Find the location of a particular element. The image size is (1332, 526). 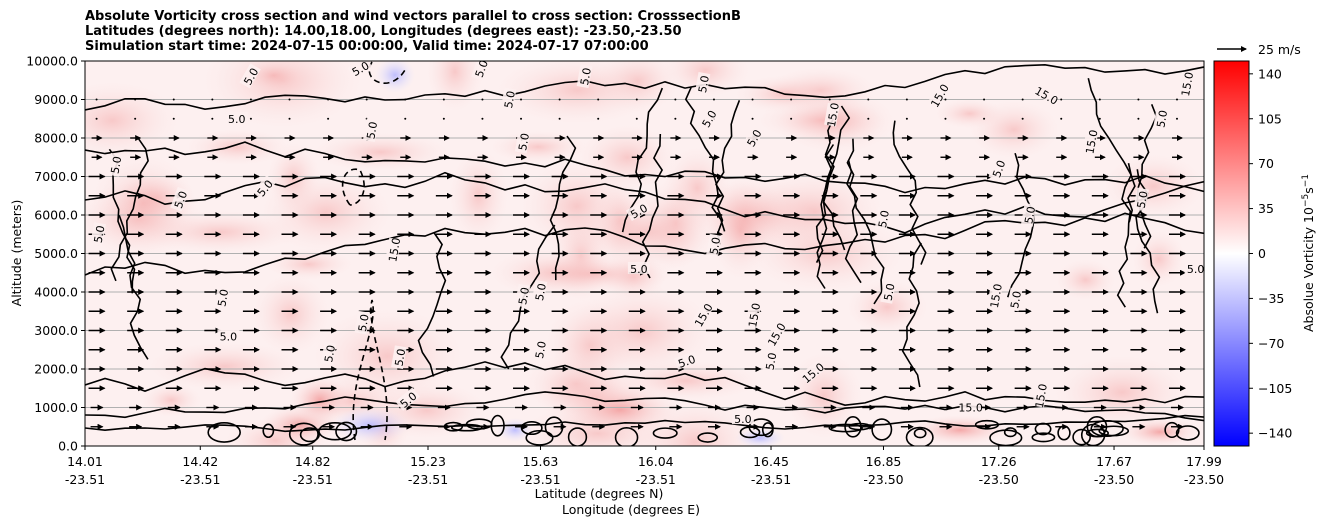

negative-vorticity-patch is located at coordinates (395, 77).